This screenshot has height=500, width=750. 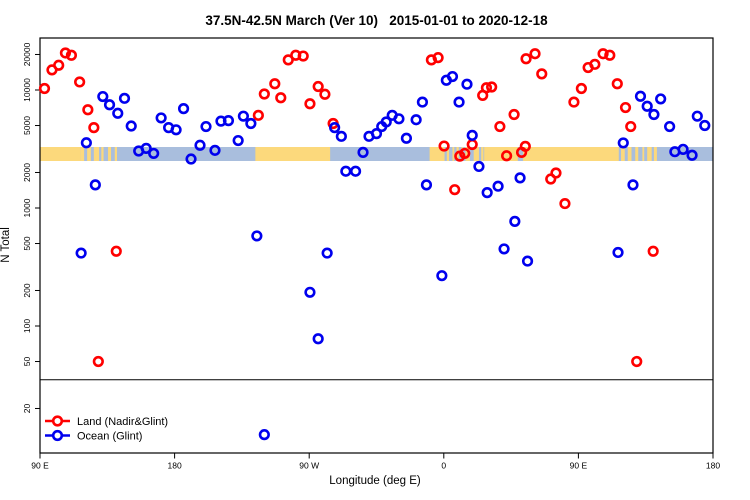 What do you see at coordinates (375, 481) in the screenshot?
I see `x-axis-label: Longitude (deg E)` at bounding box center [375, 481].